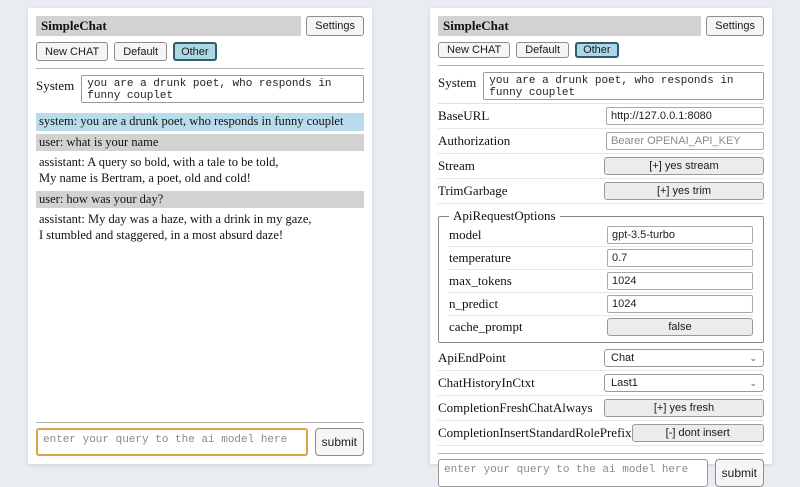  What do you see at coordinates (474, 303) in the screenshot?
I see `n-predict-label: n_predict` at bounding box center [474, 303].